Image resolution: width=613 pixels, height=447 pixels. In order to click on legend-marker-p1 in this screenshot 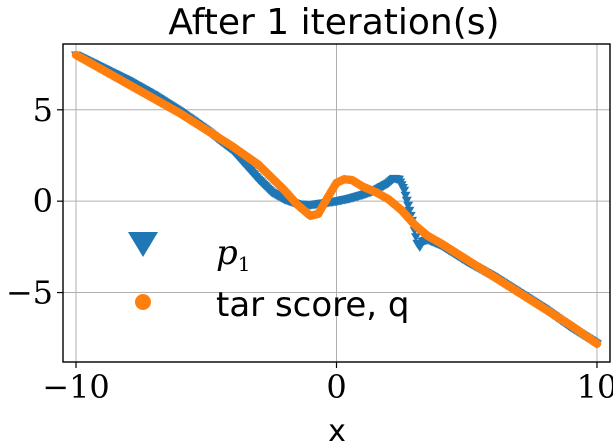, I will do `click(143, 244)`.